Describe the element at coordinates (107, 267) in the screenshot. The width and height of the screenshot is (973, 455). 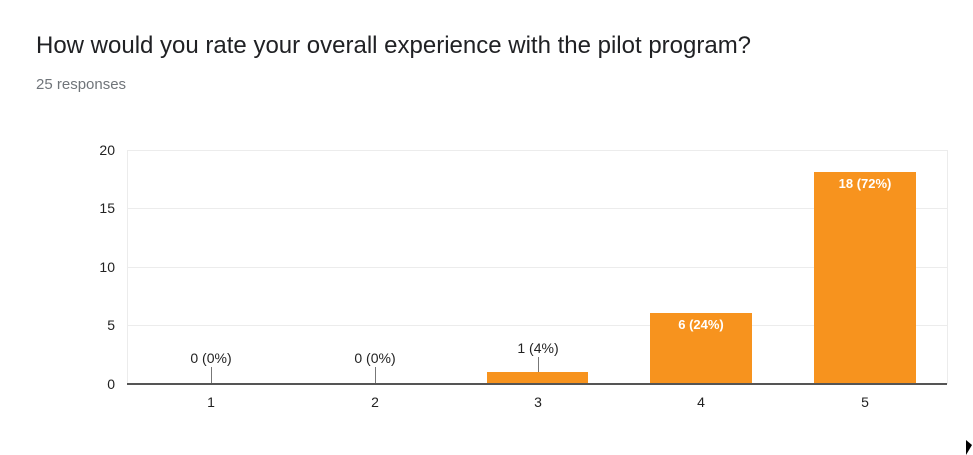
I see `y-tick-10: 10` at that location.